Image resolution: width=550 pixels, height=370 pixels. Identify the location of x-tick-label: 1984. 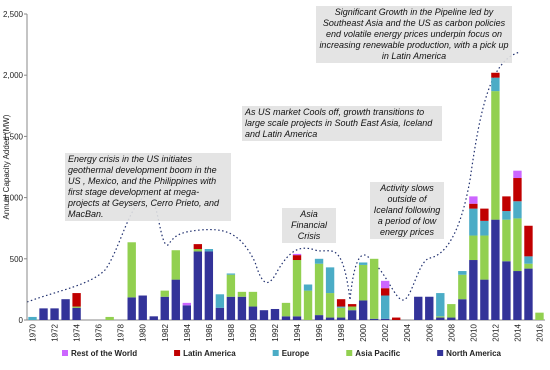
(187, 332).